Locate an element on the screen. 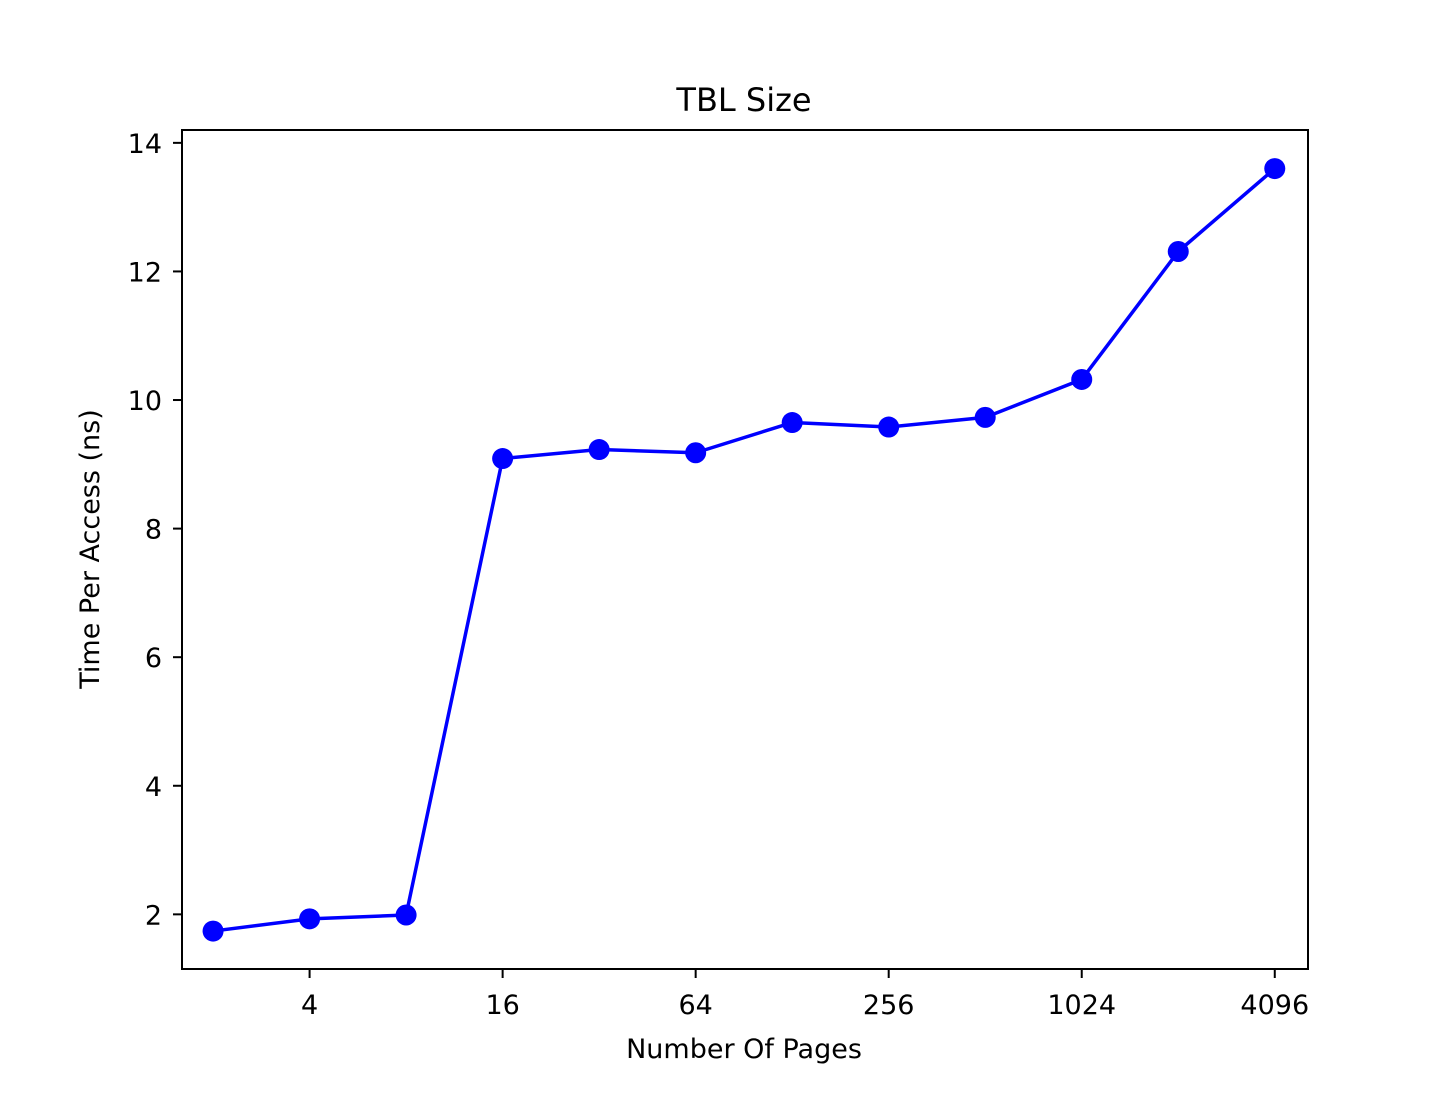 Image resolution: width=1452 pixels, height=1094 pixels. y-tick-label: 2 is located at coordinates (153, 915).